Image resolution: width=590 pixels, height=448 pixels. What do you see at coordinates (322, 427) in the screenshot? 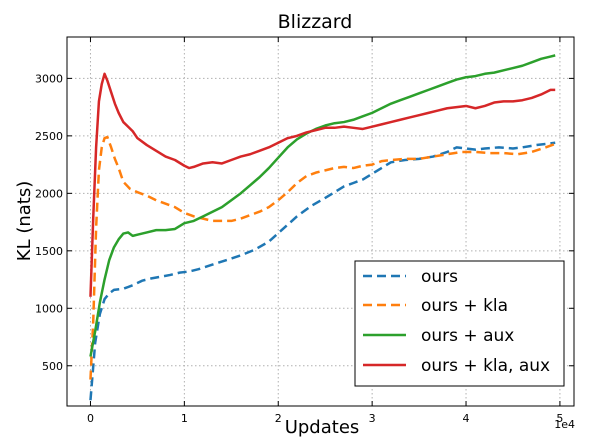
I see `x-axis-label: Updates` at bounding box center [322, 427].